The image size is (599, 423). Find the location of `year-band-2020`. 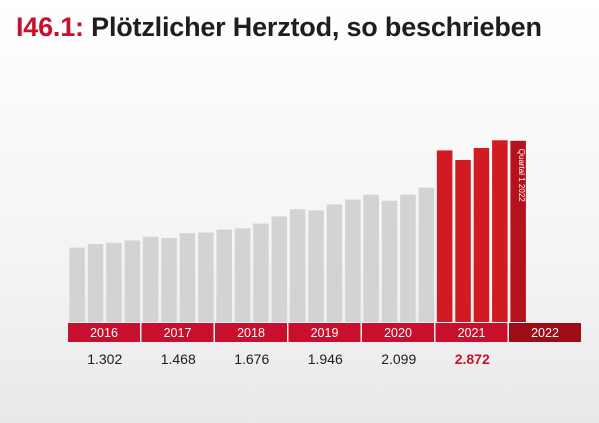

year-band-2020 is located at coordinates (398, 332).